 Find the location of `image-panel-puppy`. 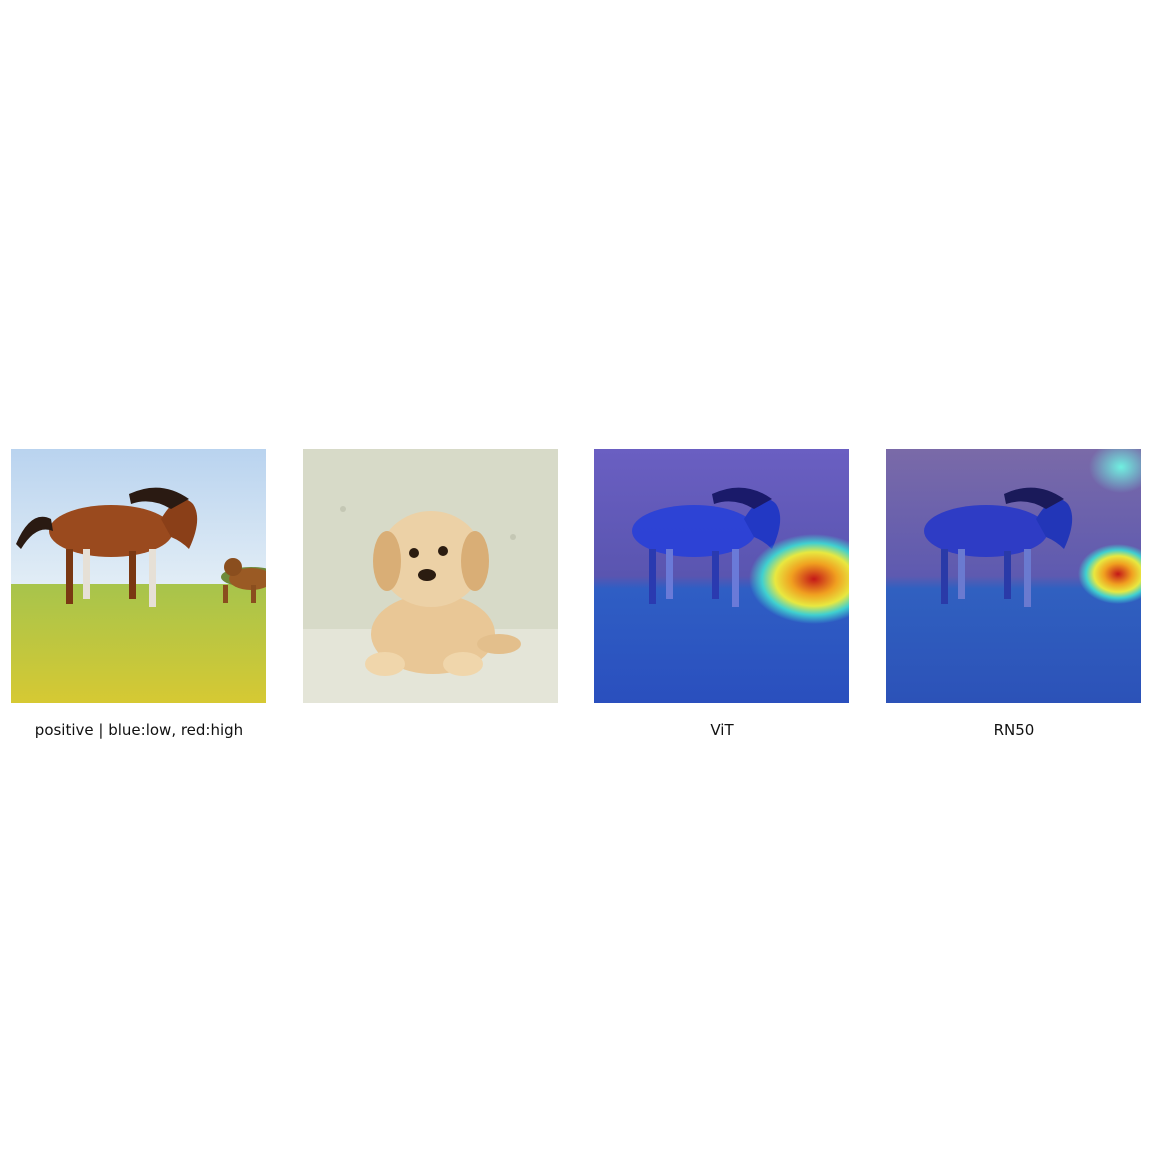

image-panel-puppy is located at coordinates (430, 576).